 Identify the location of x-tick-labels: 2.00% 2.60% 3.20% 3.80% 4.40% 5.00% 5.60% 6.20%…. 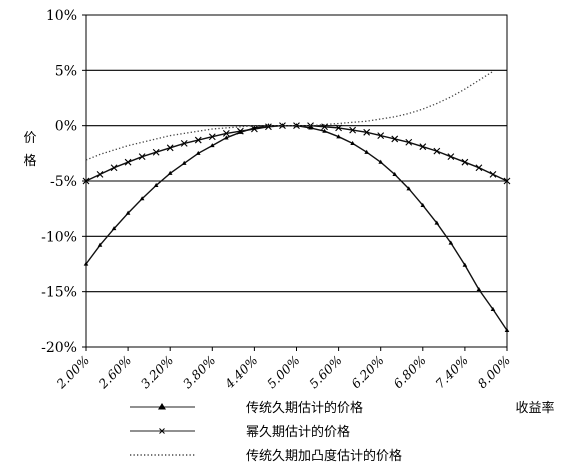
(283, 372).